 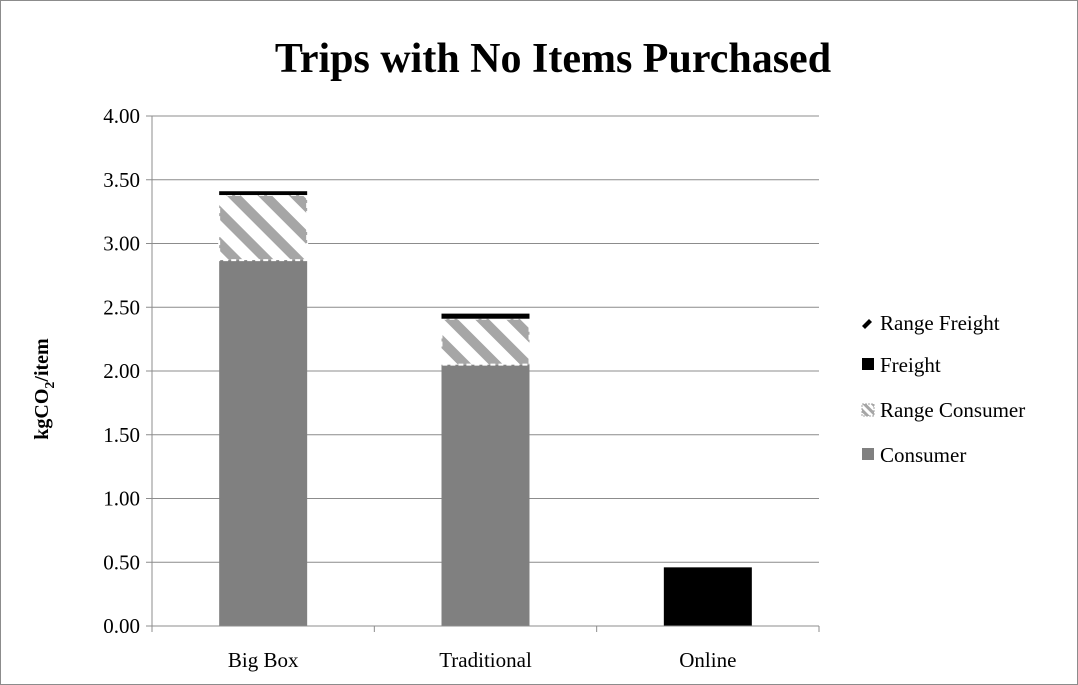 I want to click on legend-item-consumer: Consumer, so click(x=914, y=455).